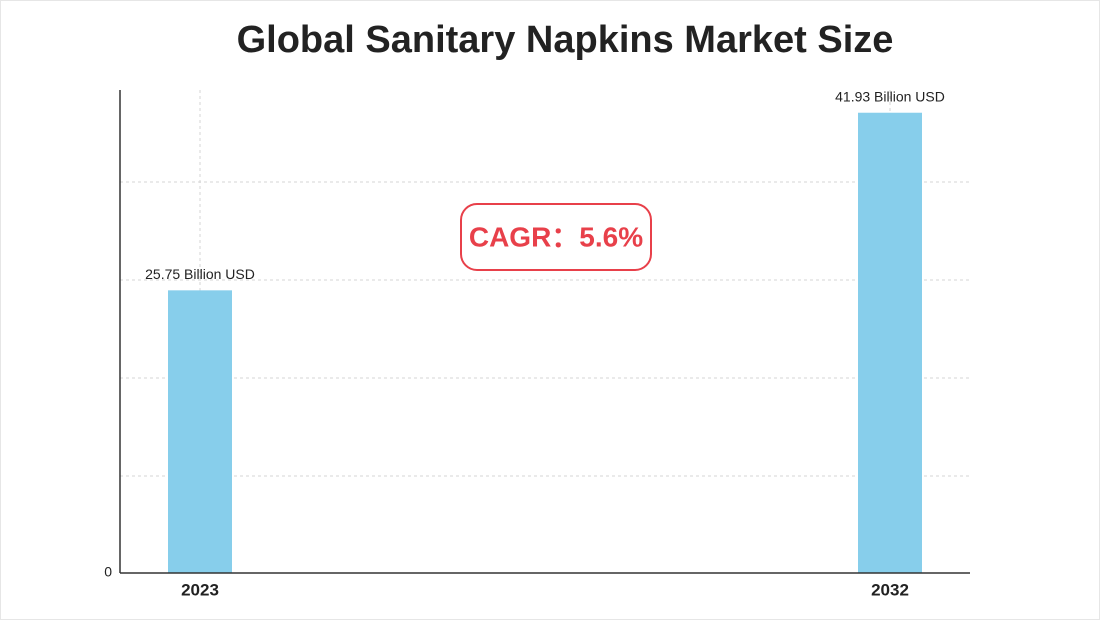 Image resolution: width=1100 pixels, height=620 pixels. Describe the element at coordinates (200, 589) in the screenshot. I see `x-tick-label: 2023` at that location.